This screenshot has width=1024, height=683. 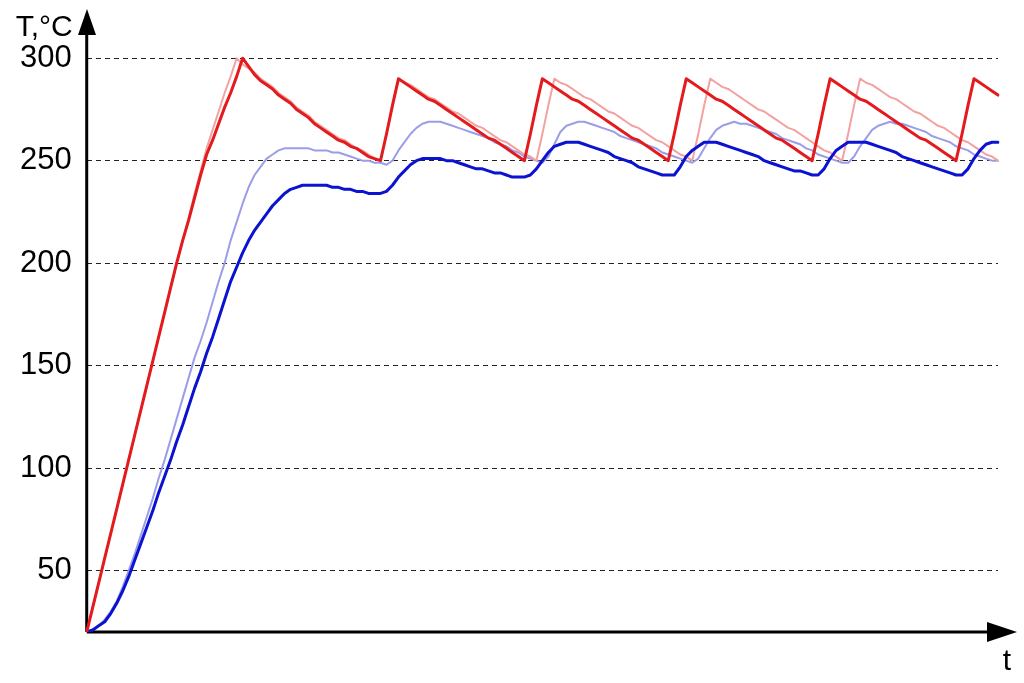 What do you see at coordinates (1007, 659) in the screenshot?
I see `x-axis-title: t` at bounding box center [1007, 659].